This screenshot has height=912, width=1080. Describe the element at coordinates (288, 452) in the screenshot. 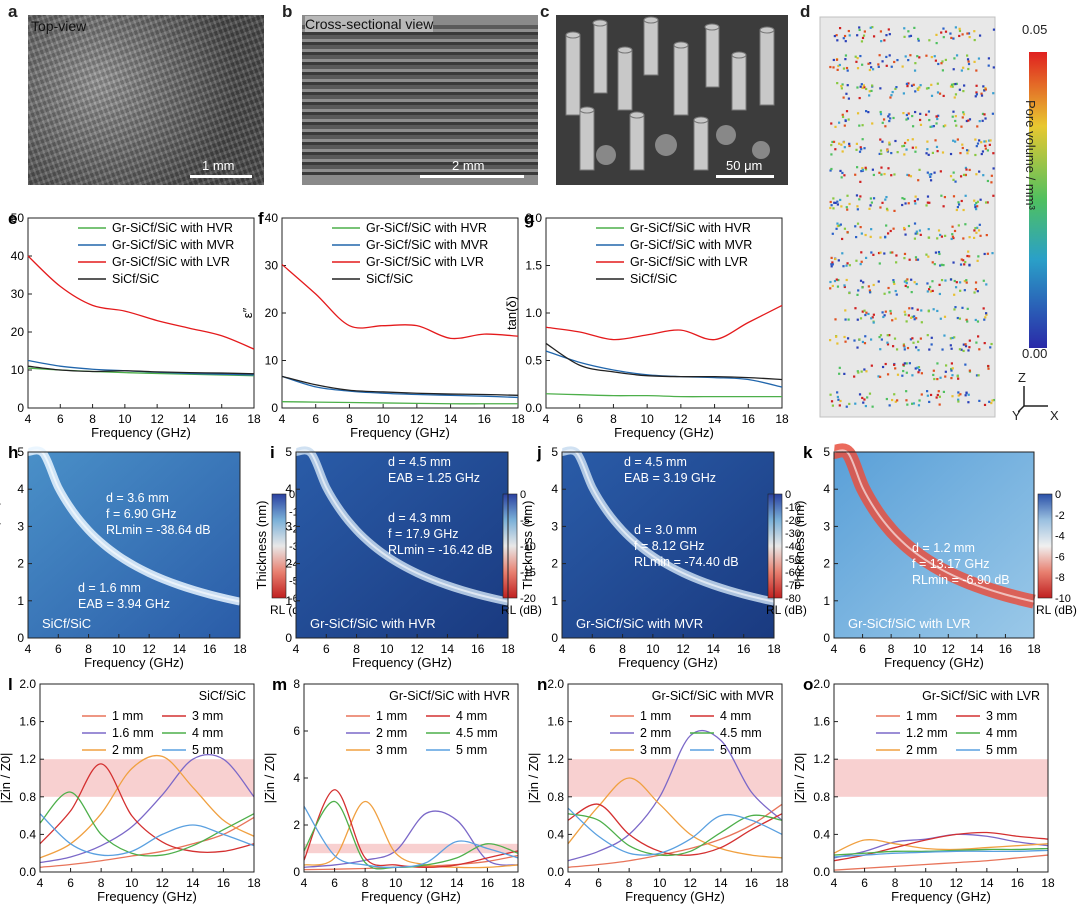

I see `y-tick-label: 5` at that location.